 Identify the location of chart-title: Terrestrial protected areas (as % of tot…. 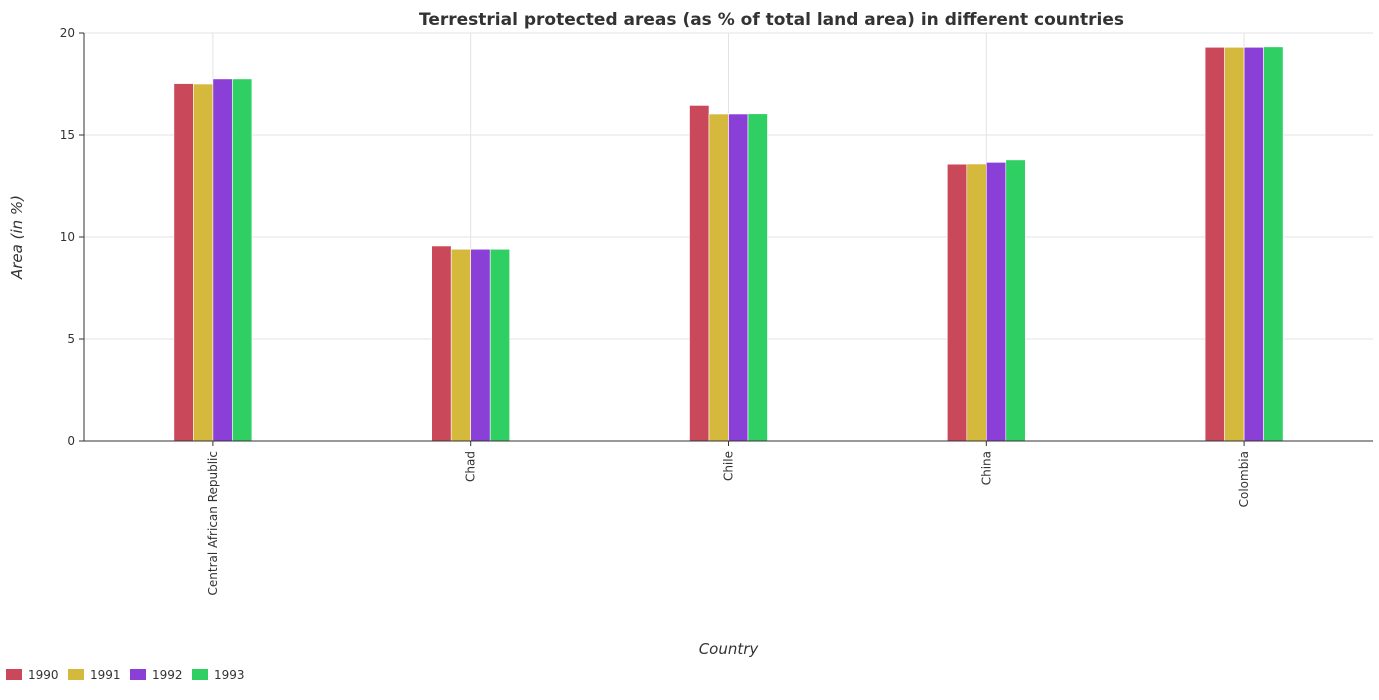
(771, 20).